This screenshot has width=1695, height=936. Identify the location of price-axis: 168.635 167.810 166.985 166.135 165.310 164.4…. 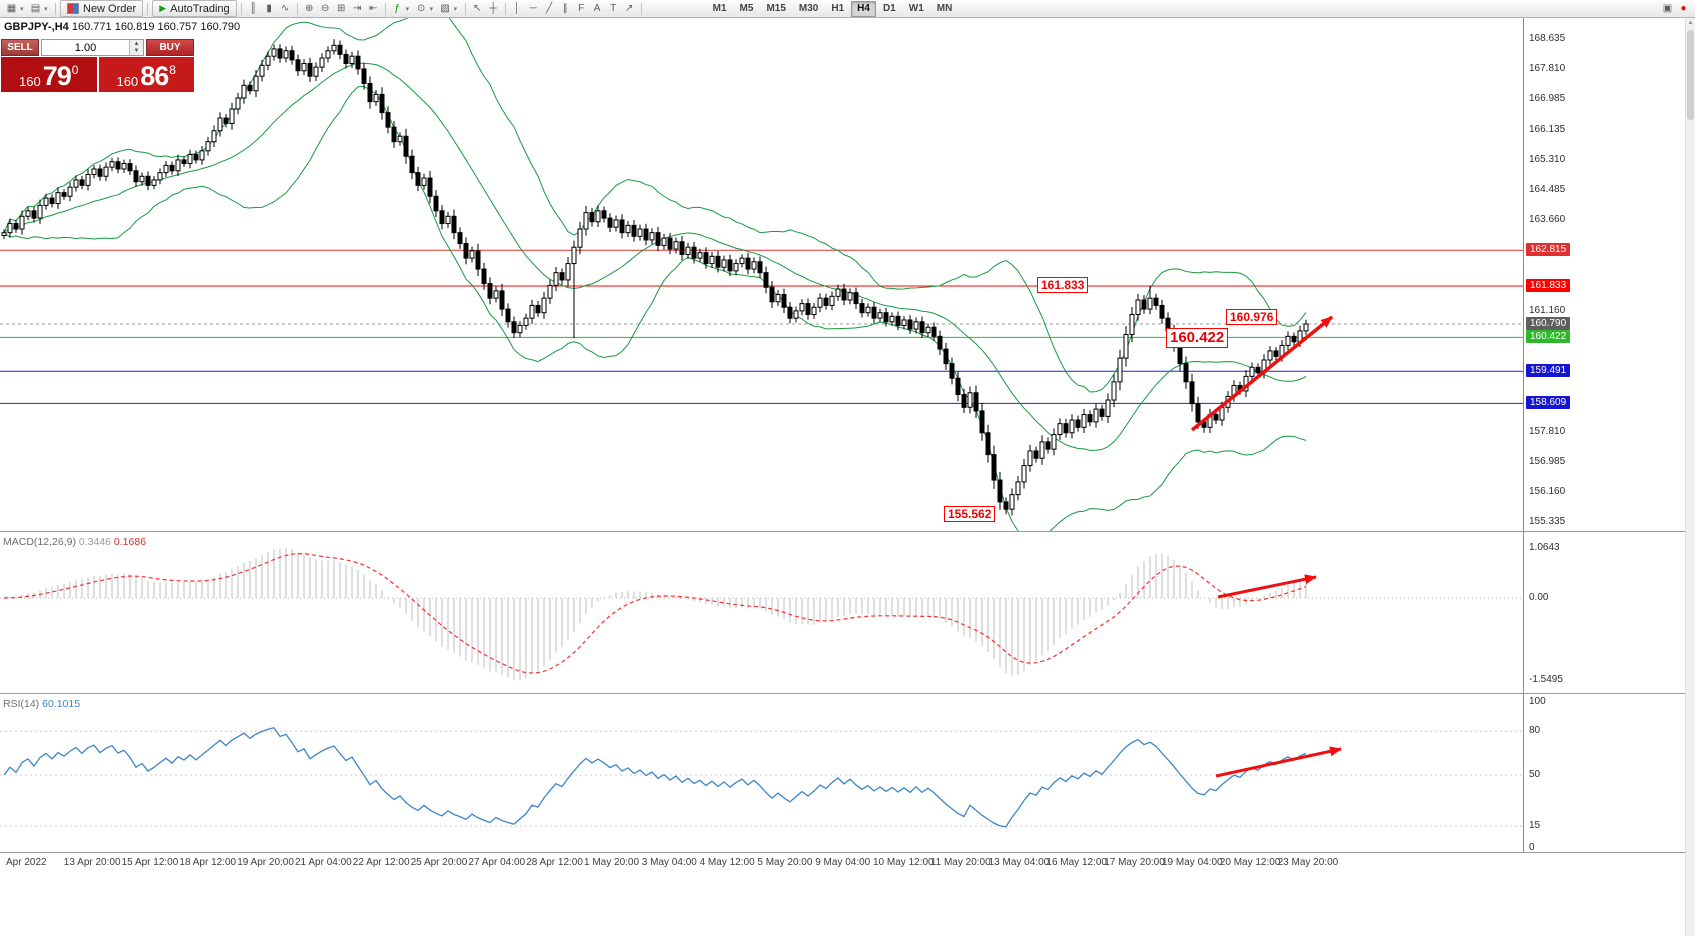
(1609, 274).